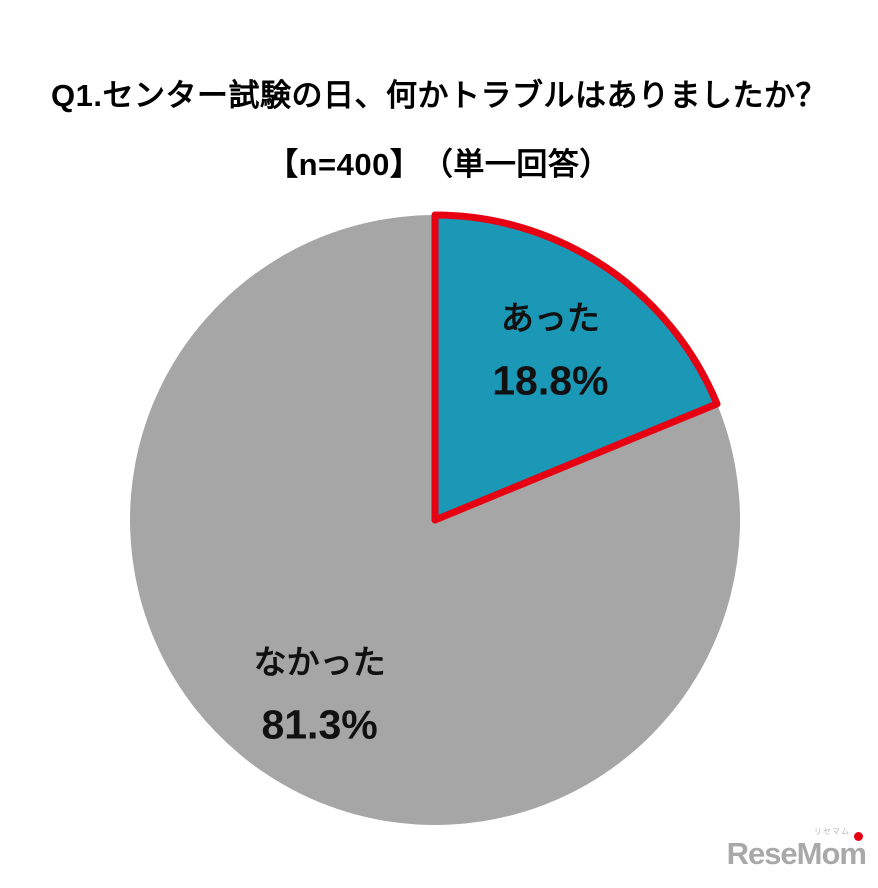 This screenshot has width=878, height=888. What do you see at coordinates (439, 164) in the screenshot?
I see `chart-title-line2: 【n=400】 （単一回答）` at bounding box center [439, 164].